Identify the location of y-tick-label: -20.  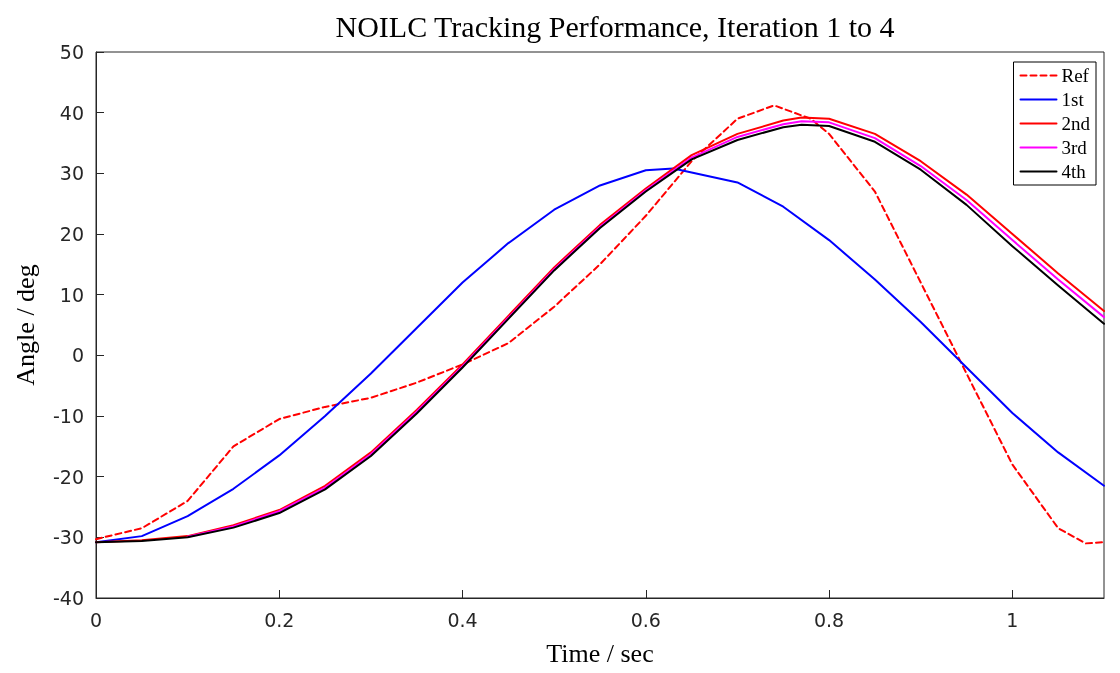
(68, 476).